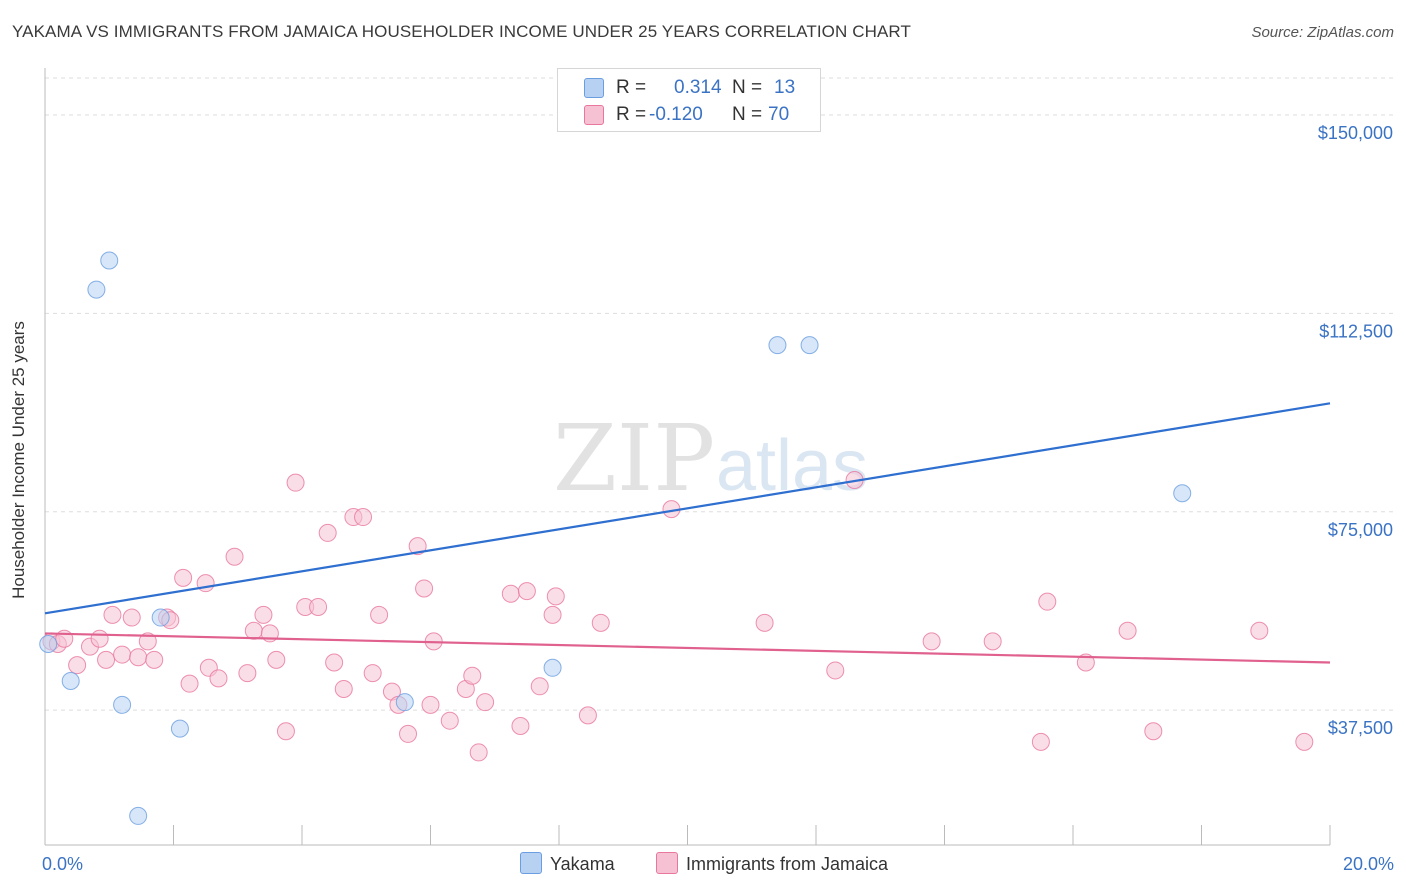  I want to click on legend-row-jamaica: R = -0.120 N = 70, so click(689, 114).